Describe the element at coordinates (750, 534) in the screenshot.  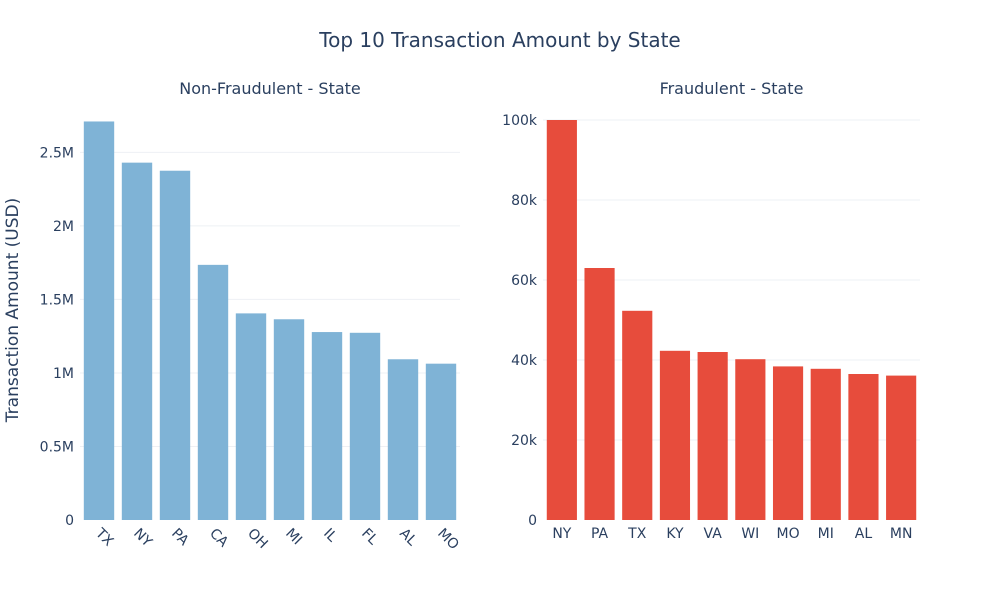
I see `x-tick-label: WI` at that location.